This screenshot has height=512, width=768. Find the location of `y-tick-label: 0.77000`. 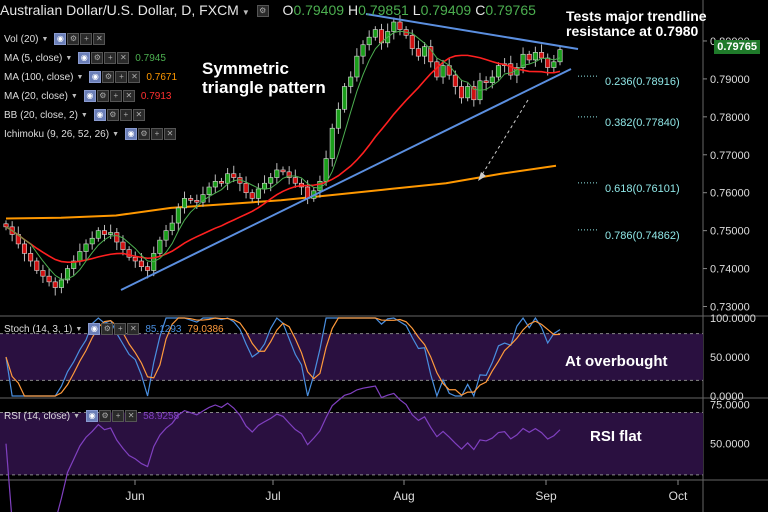

y-tick-label: 0.77000 is located at coordinates (730, 156).